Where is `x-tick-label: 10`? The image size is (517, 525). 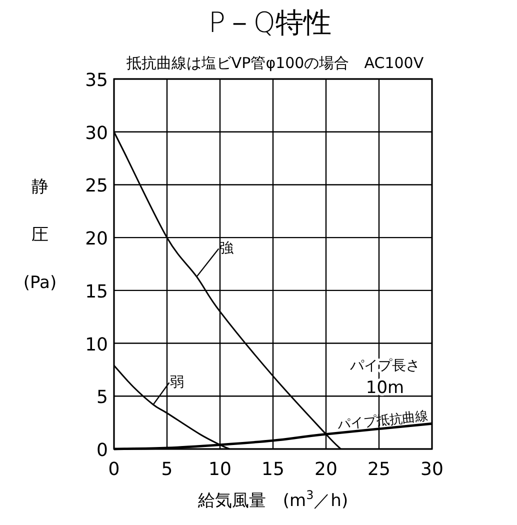
x-tick-label: 10 is located at coordinates (220, 469).